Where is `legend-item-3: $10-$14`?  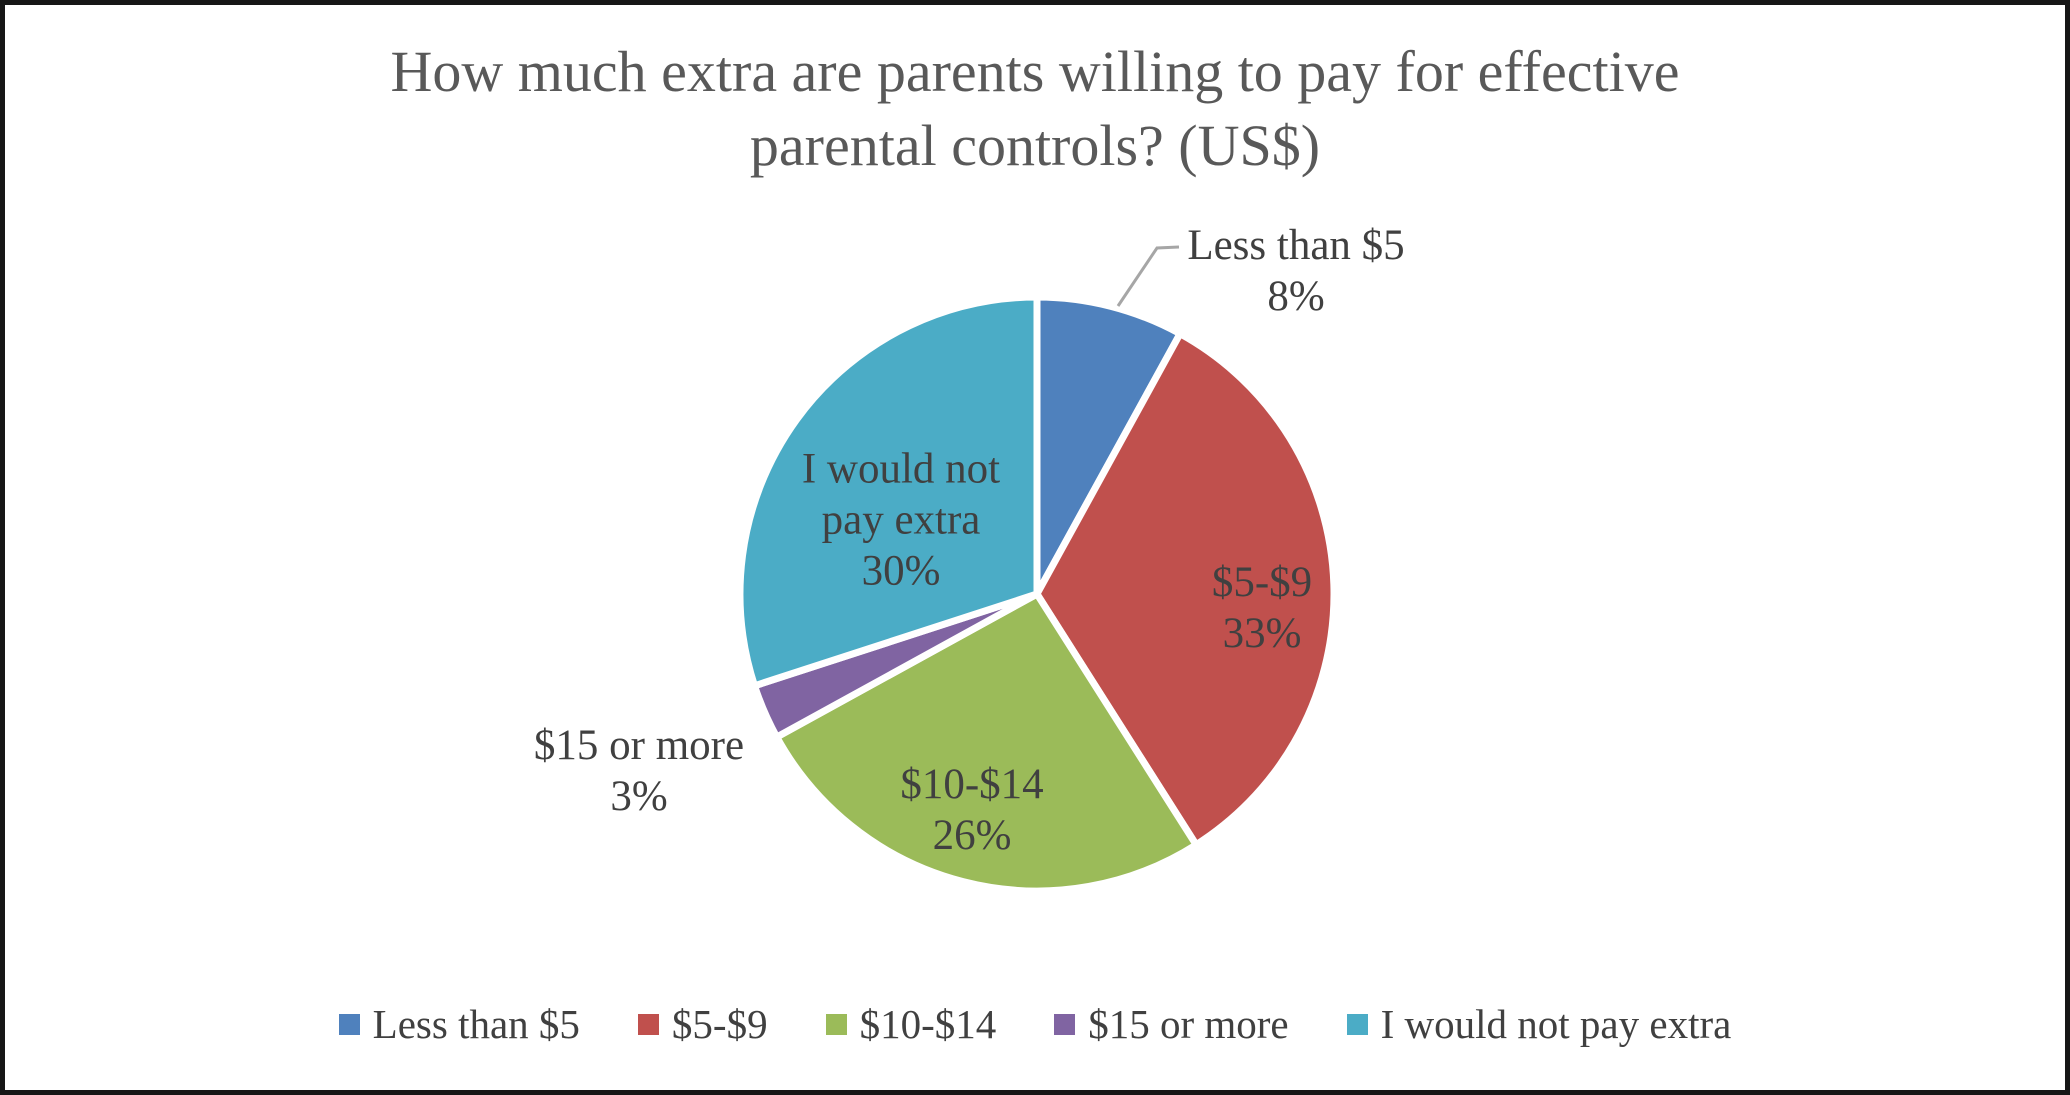
legend-item-3: $10-$14 is located at coordinates (911, 1024).